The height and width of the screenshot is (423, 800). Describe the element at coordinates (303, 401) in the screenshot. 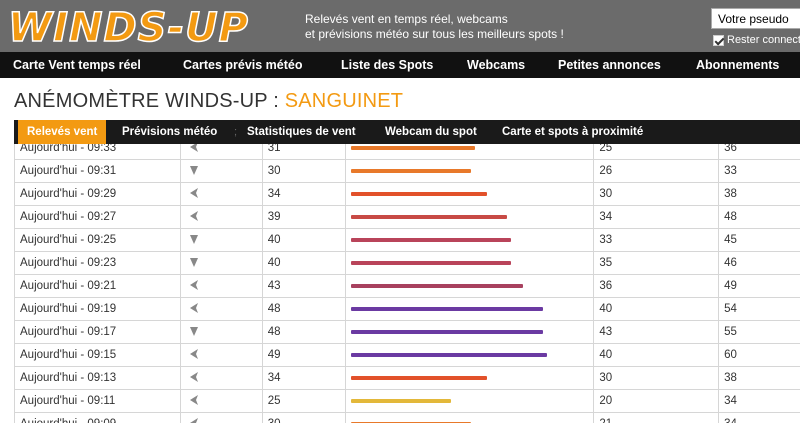

I see `row-speed: 25` at that location.